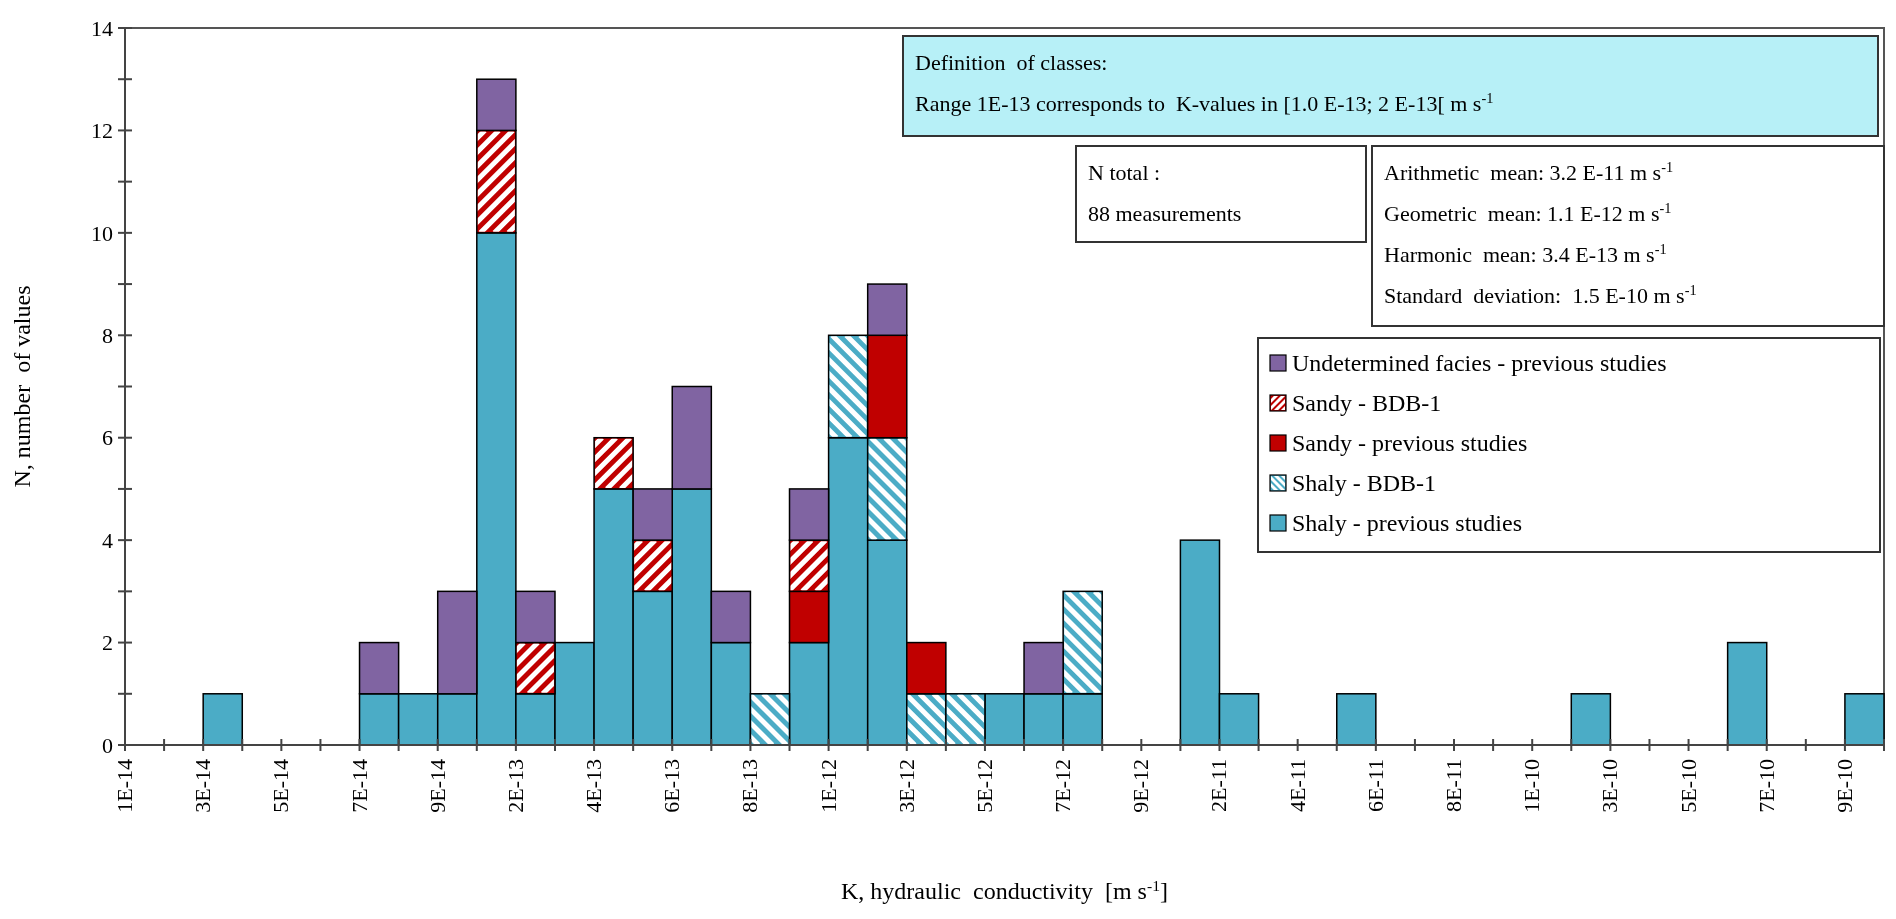  What do you see at coordinates (672, 786) in the screenshot?
I see `x-tick-label: 6E-13` at bounding box center [672, 786].